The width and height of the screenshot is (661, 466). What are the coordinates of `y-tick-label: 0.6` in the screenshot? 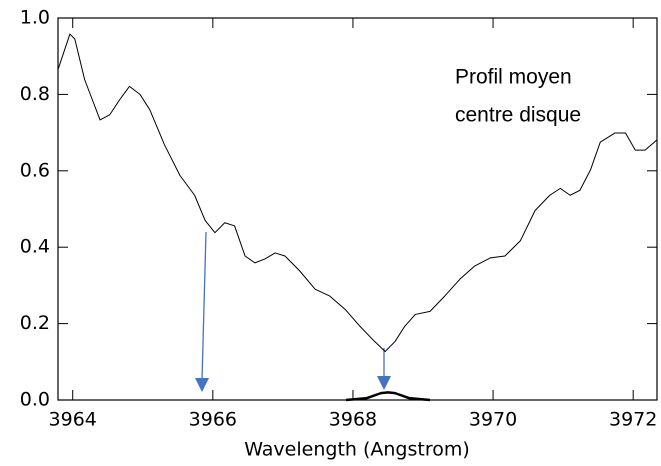 It's located at (35, 170).